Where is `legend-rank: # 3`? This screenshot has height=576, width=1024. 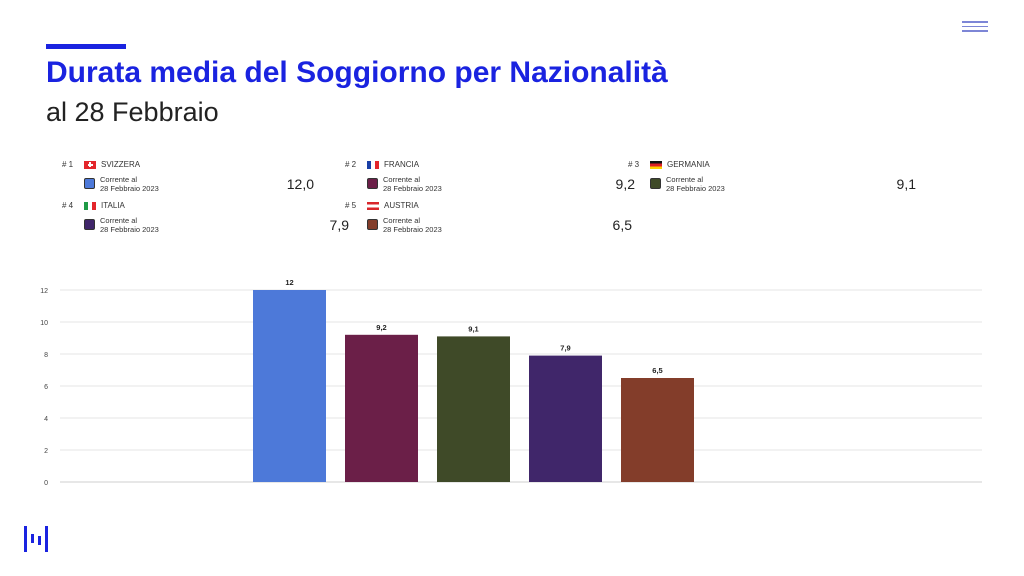 legend-rank: # 3 is located at coordinates (634, 164).